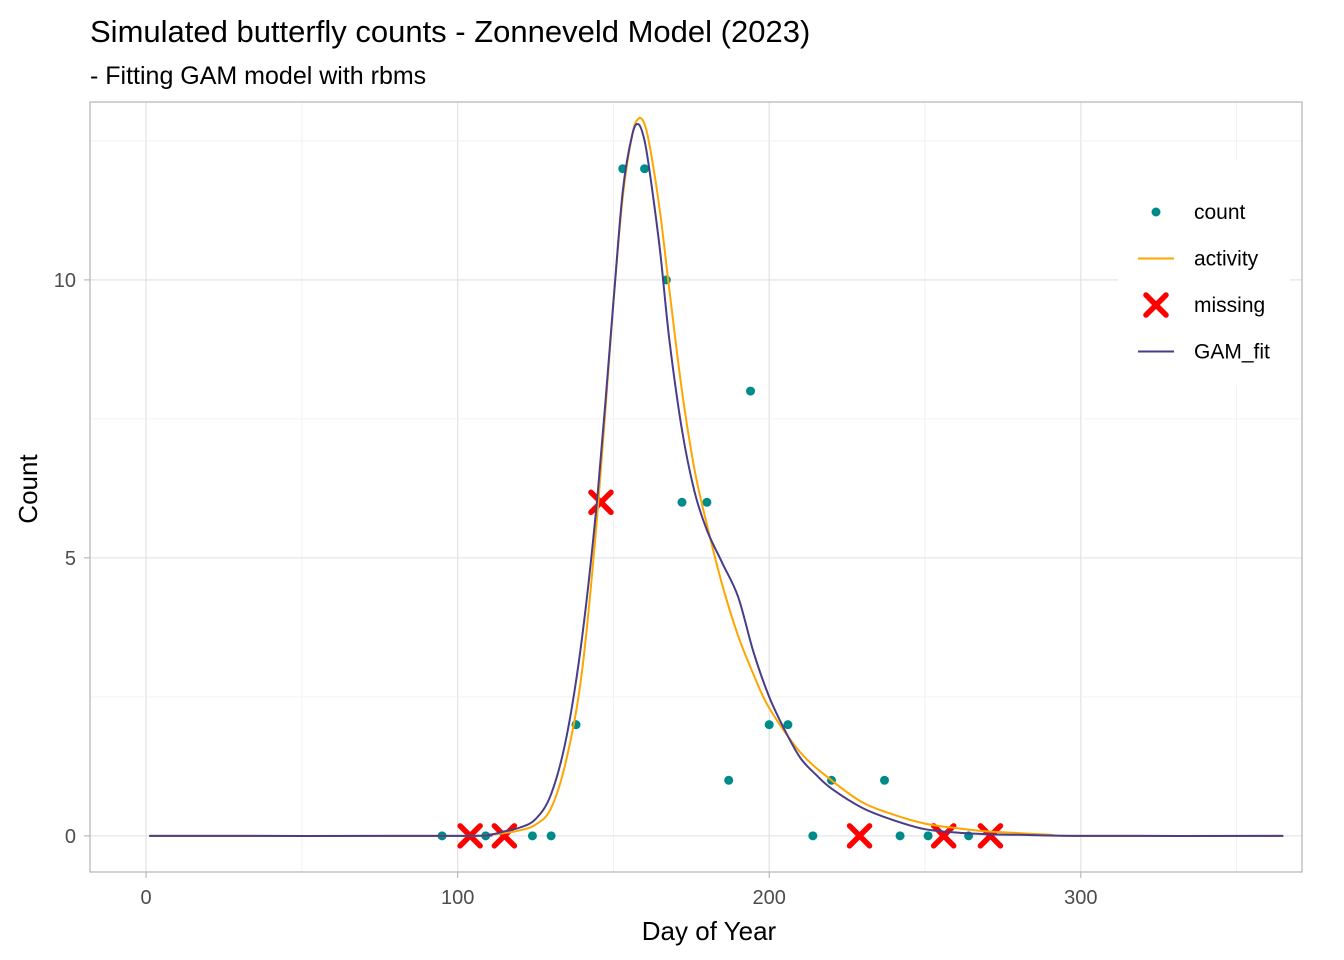 The width and height of the screenshot is (1344, 960). Describe the element at coordinates (457, 898) in the screenshot. I see `x-tick-label: 100` at that location.